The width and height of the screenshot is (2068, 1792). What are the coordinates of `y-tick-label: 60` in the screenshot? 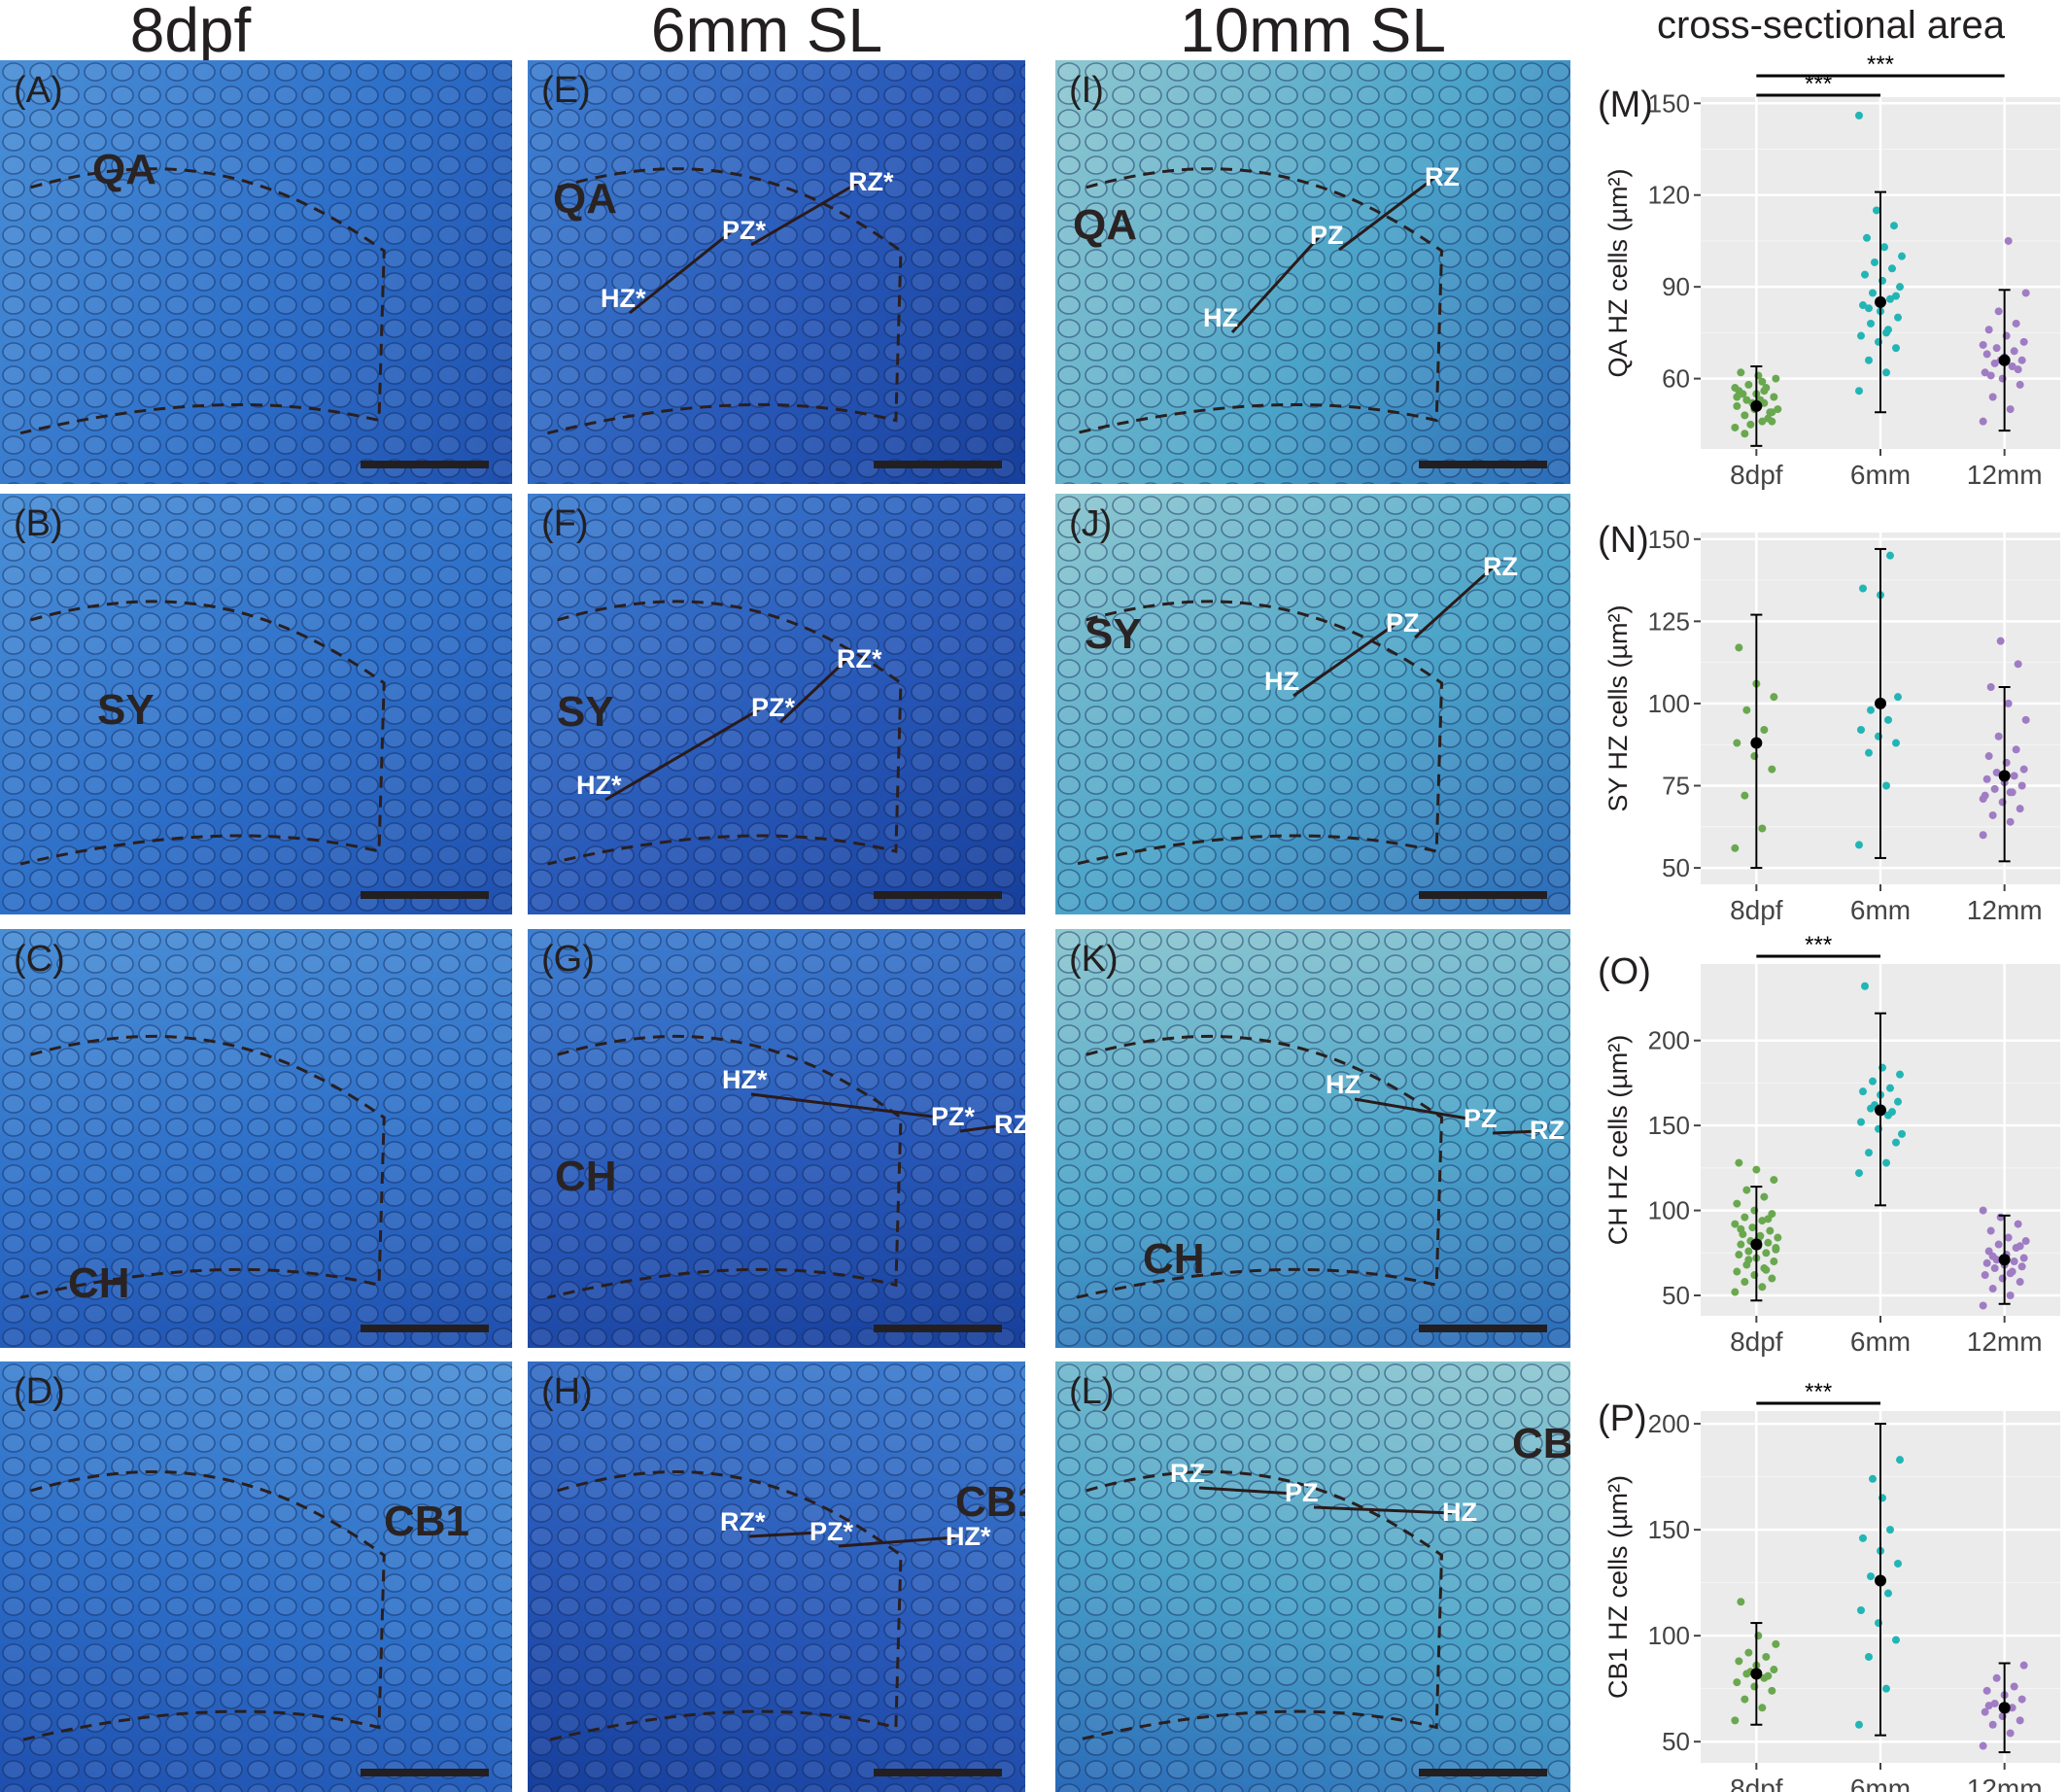 It's located at (1676, 379).